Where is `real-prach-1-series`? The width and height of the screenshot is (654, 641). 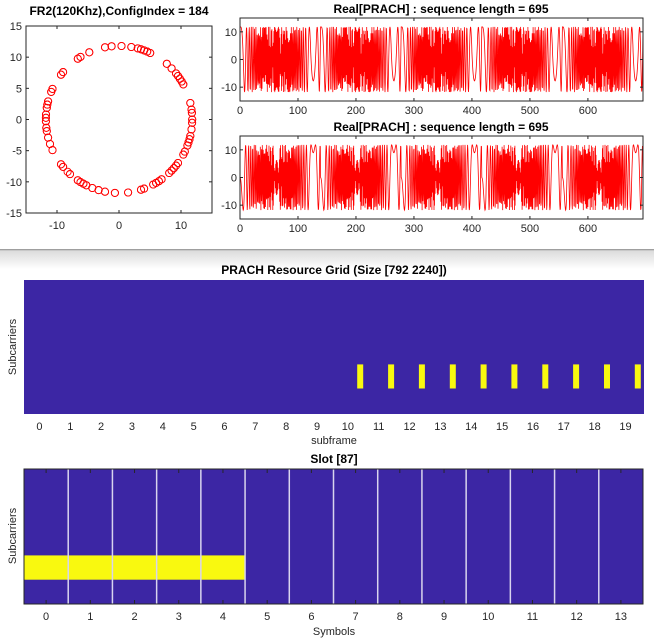 real-prach-1-series is located at coordinates (441, 59).